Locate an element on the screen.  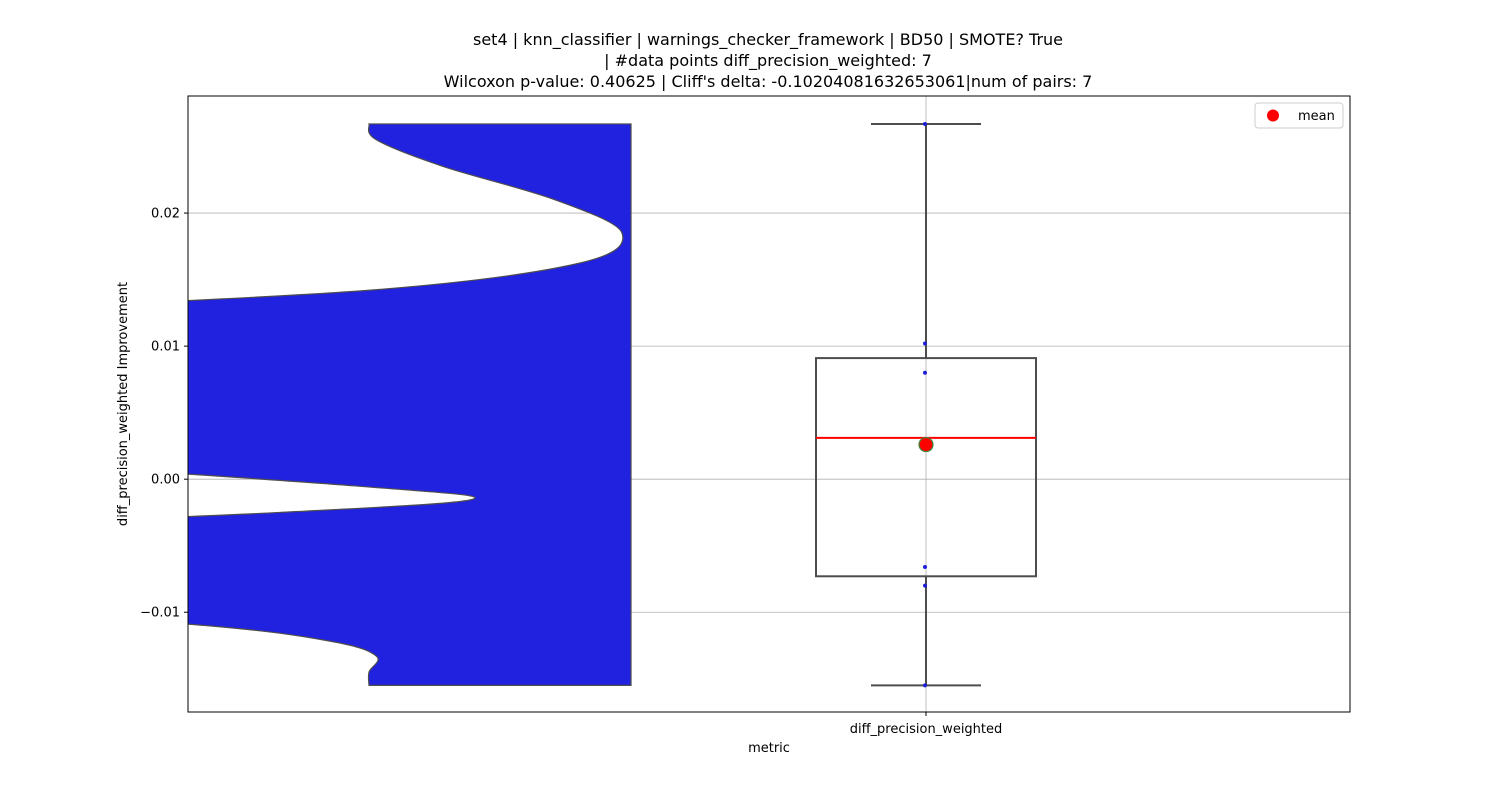
iqr-box is located at coordinates (926, 467).